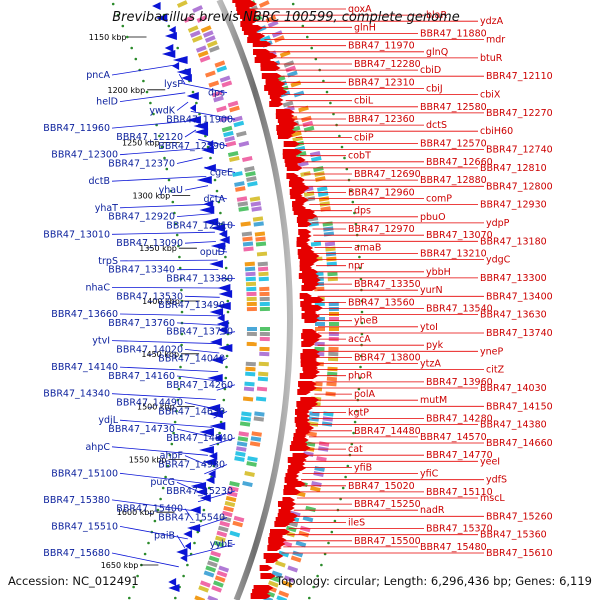 The height and width of the screenshot is (600, 600). I want to click on gene-label-forward: BBR47_13070, so click(459, 235).